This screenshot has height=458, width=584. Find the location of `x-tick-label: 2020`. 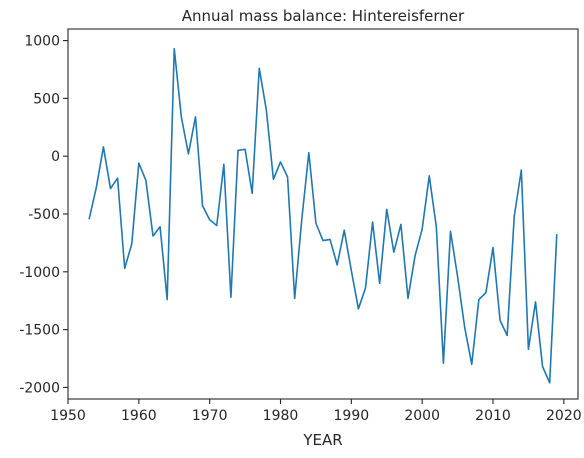

x-tick-label: 2020 is located at coordinates (564, 416).